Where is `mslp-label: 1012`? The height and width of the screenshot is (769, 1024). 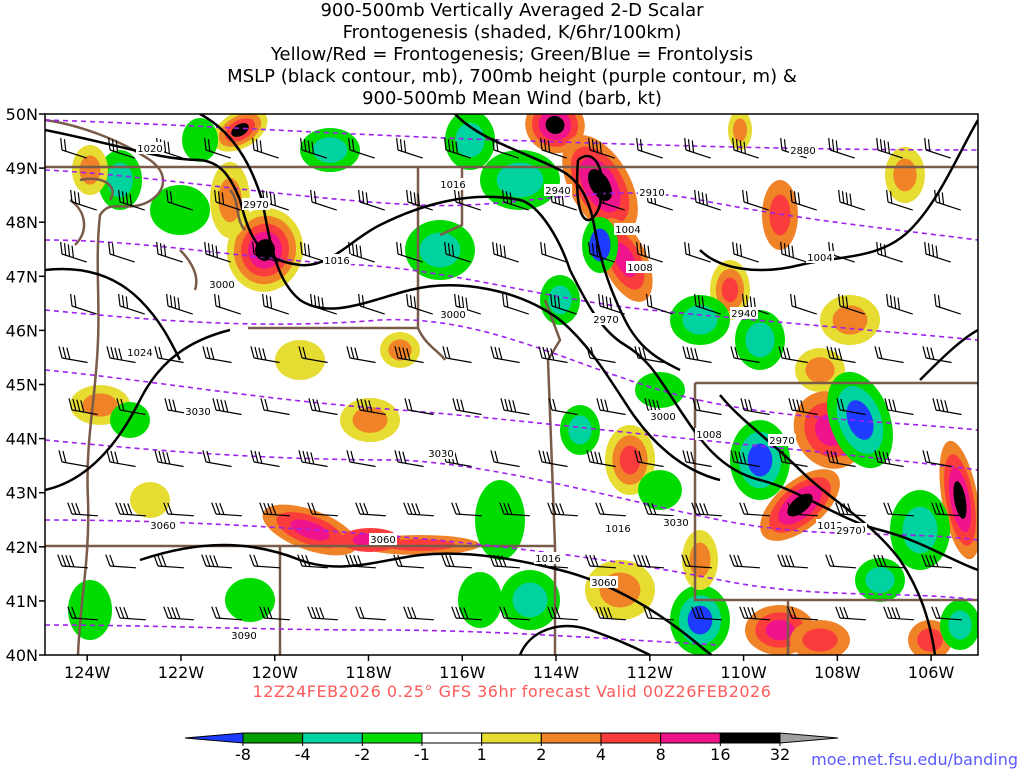
mslp-label: 1012 is located at coordinates (829, 526).